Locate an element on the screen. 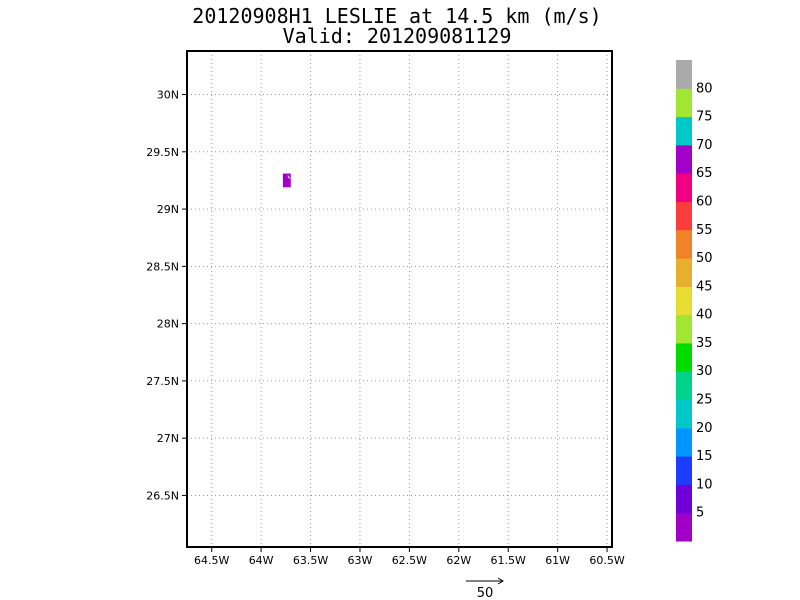  lon-tick-label: 61.5W is located at coordinates (508, 560).